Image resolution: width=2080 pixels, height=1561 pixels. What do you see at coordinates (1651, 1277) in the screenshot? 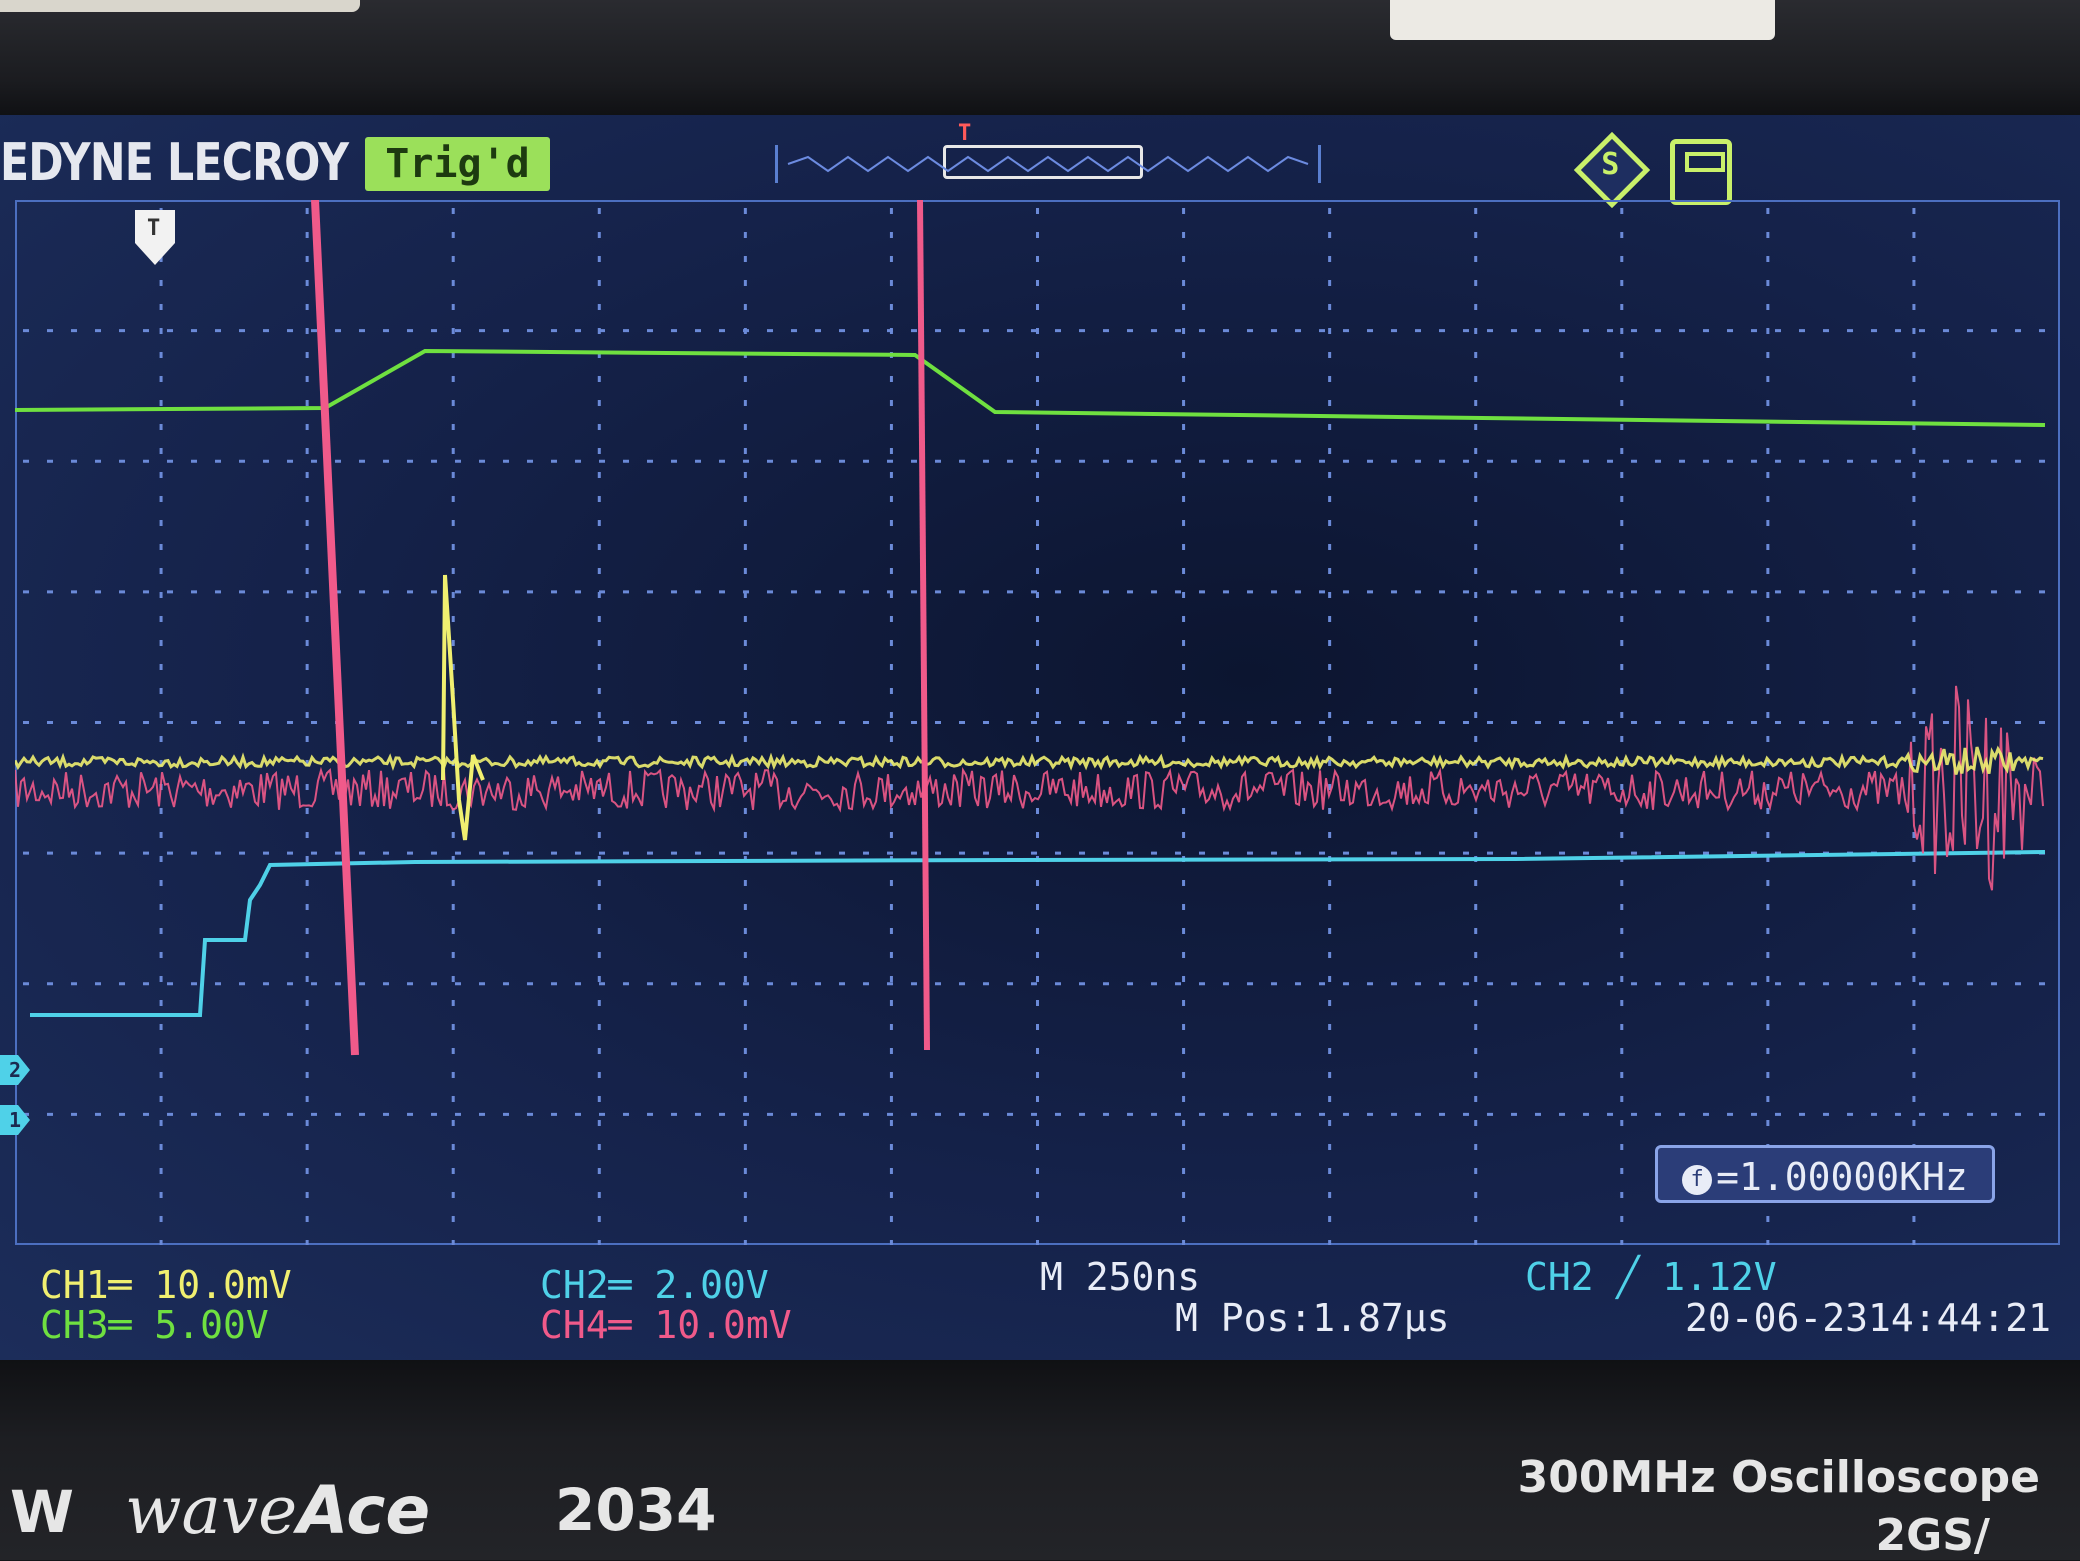
I see `trigger-level-readout: CH2 ╱ 1.12V` at bounding box center [1651, 1277].